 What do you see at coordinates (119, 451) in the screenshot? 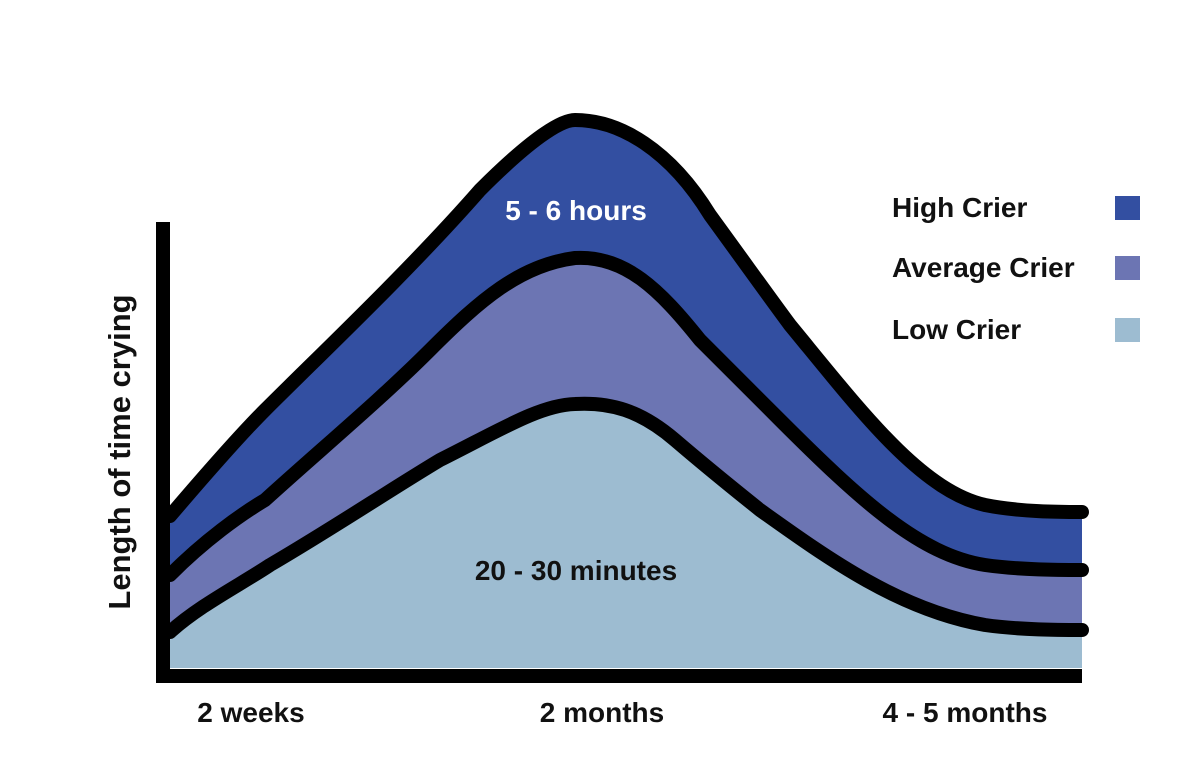
I see `y-axis-label: Length of time crying` at bounding box center [119, 451].